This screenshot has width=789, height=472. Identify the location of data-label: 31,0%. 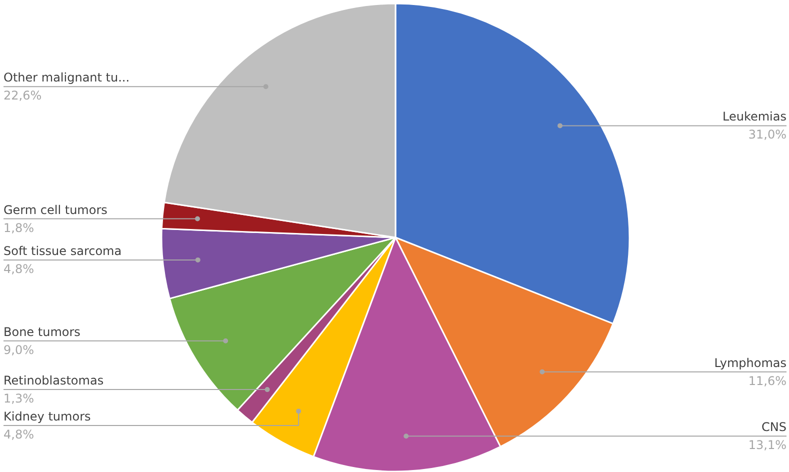
(767, 135).